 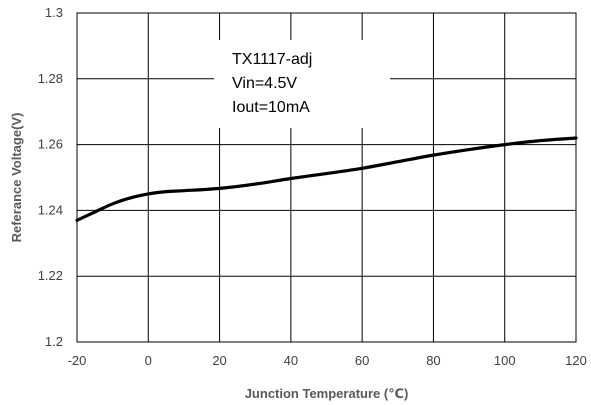 I want to click on x-tick-label: 120, so click(x=576, y=360).